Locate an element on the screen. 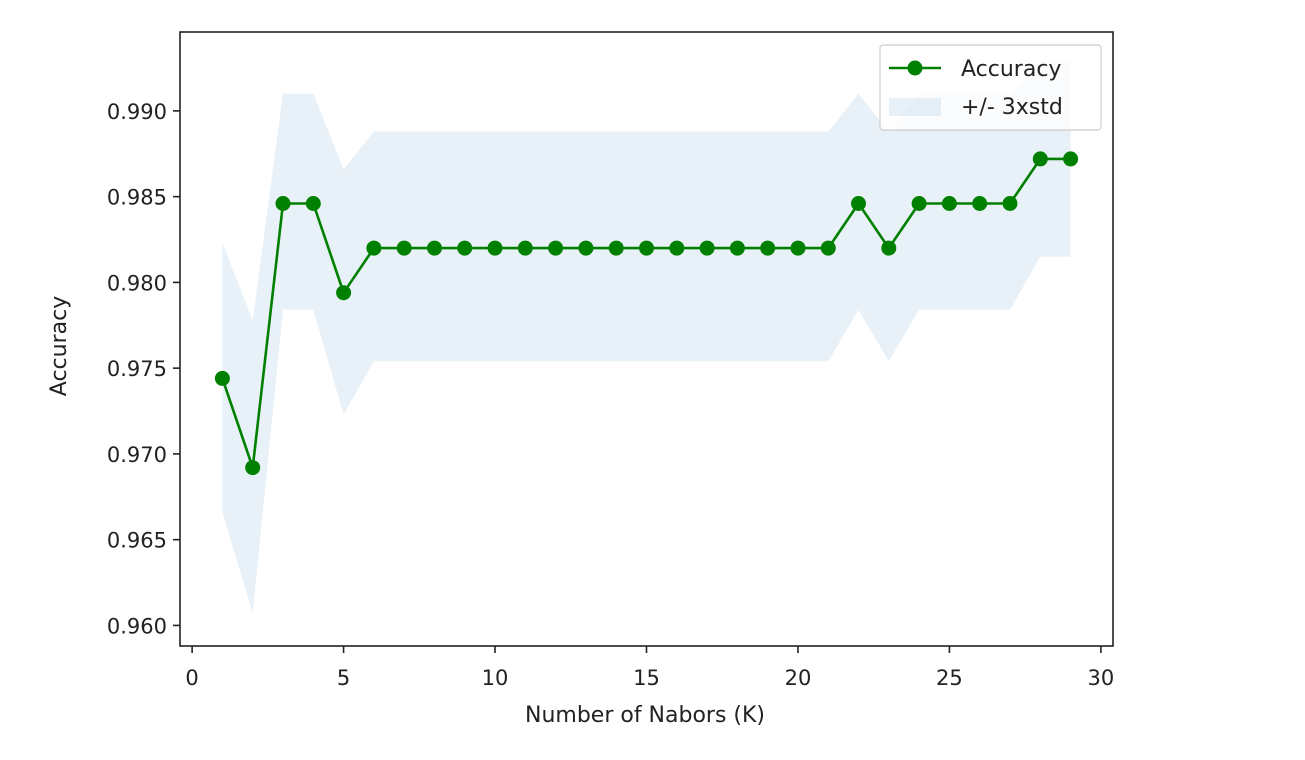  accuracy-point-k18 is located at coordinates (737, 248).